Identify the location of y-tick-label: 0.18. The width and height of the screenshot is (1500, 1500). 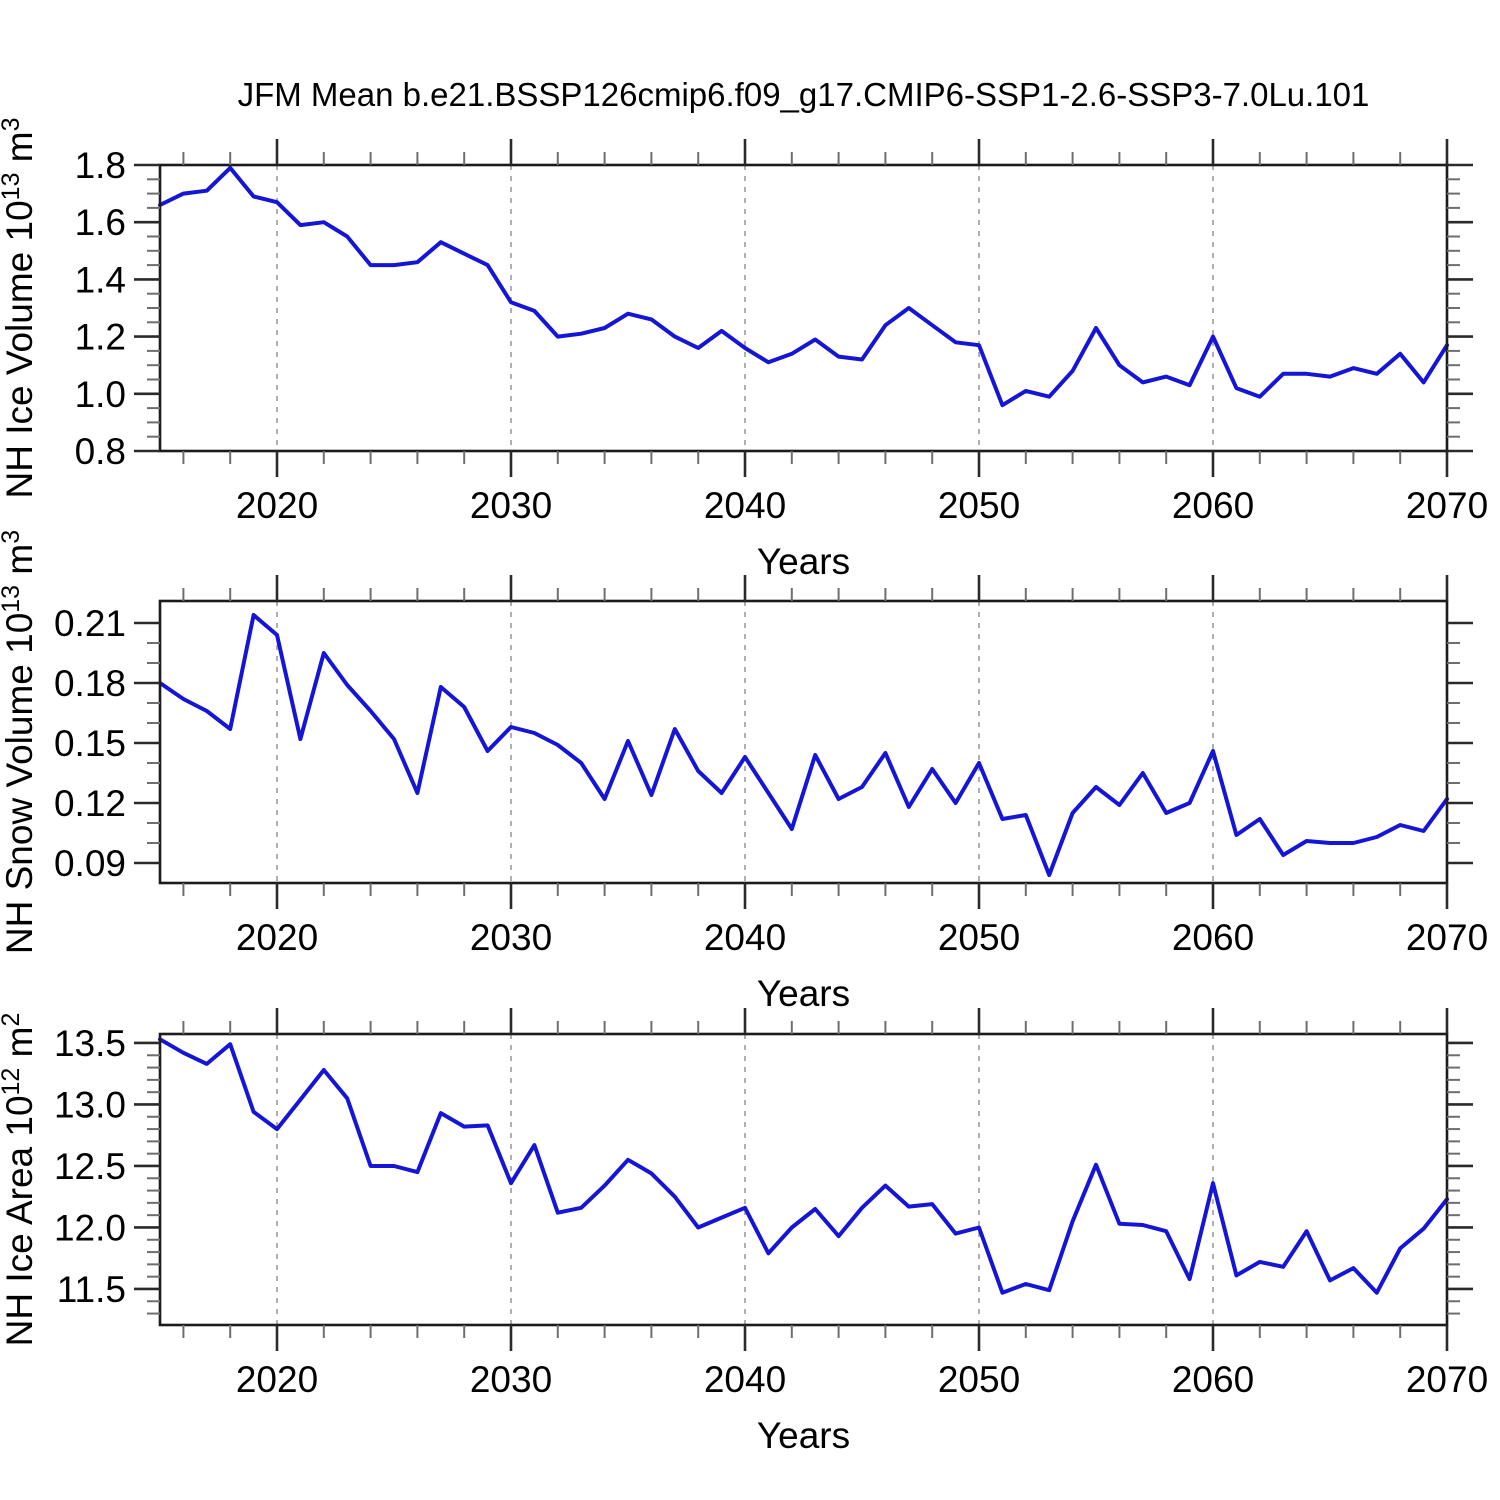
(90, 683).